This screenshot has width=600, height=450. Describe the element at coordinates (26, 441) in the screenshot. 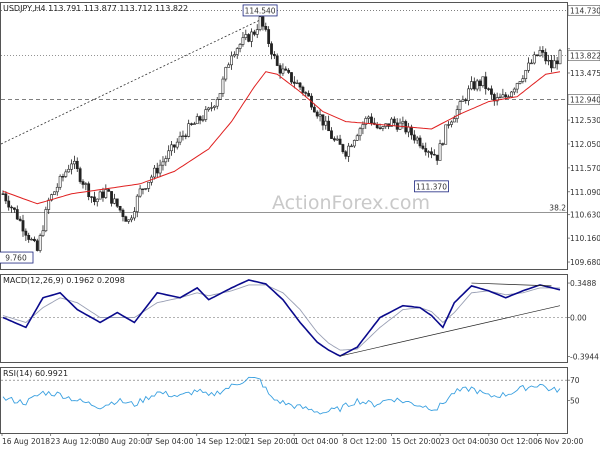

I see `x-tick-label: 16 Aug 2018` at that location.